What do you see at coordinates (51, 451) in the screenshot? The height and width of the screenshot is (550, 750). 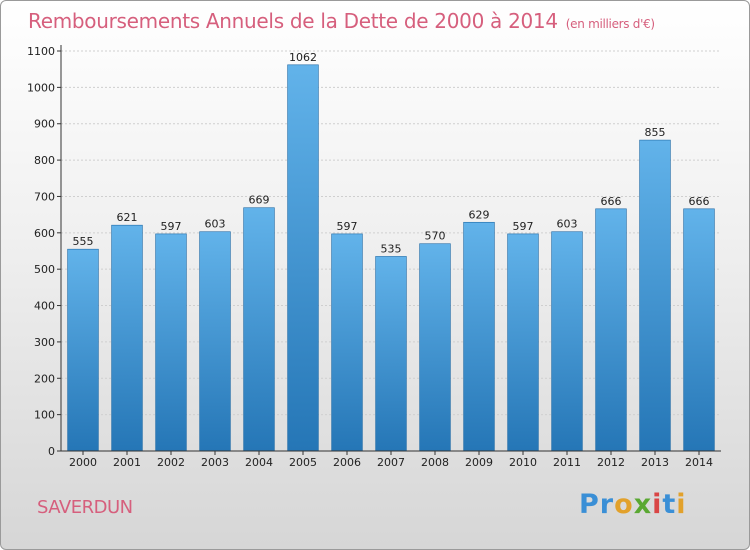 I see `y-tick-label: 0` at bounding box center [51, 451].